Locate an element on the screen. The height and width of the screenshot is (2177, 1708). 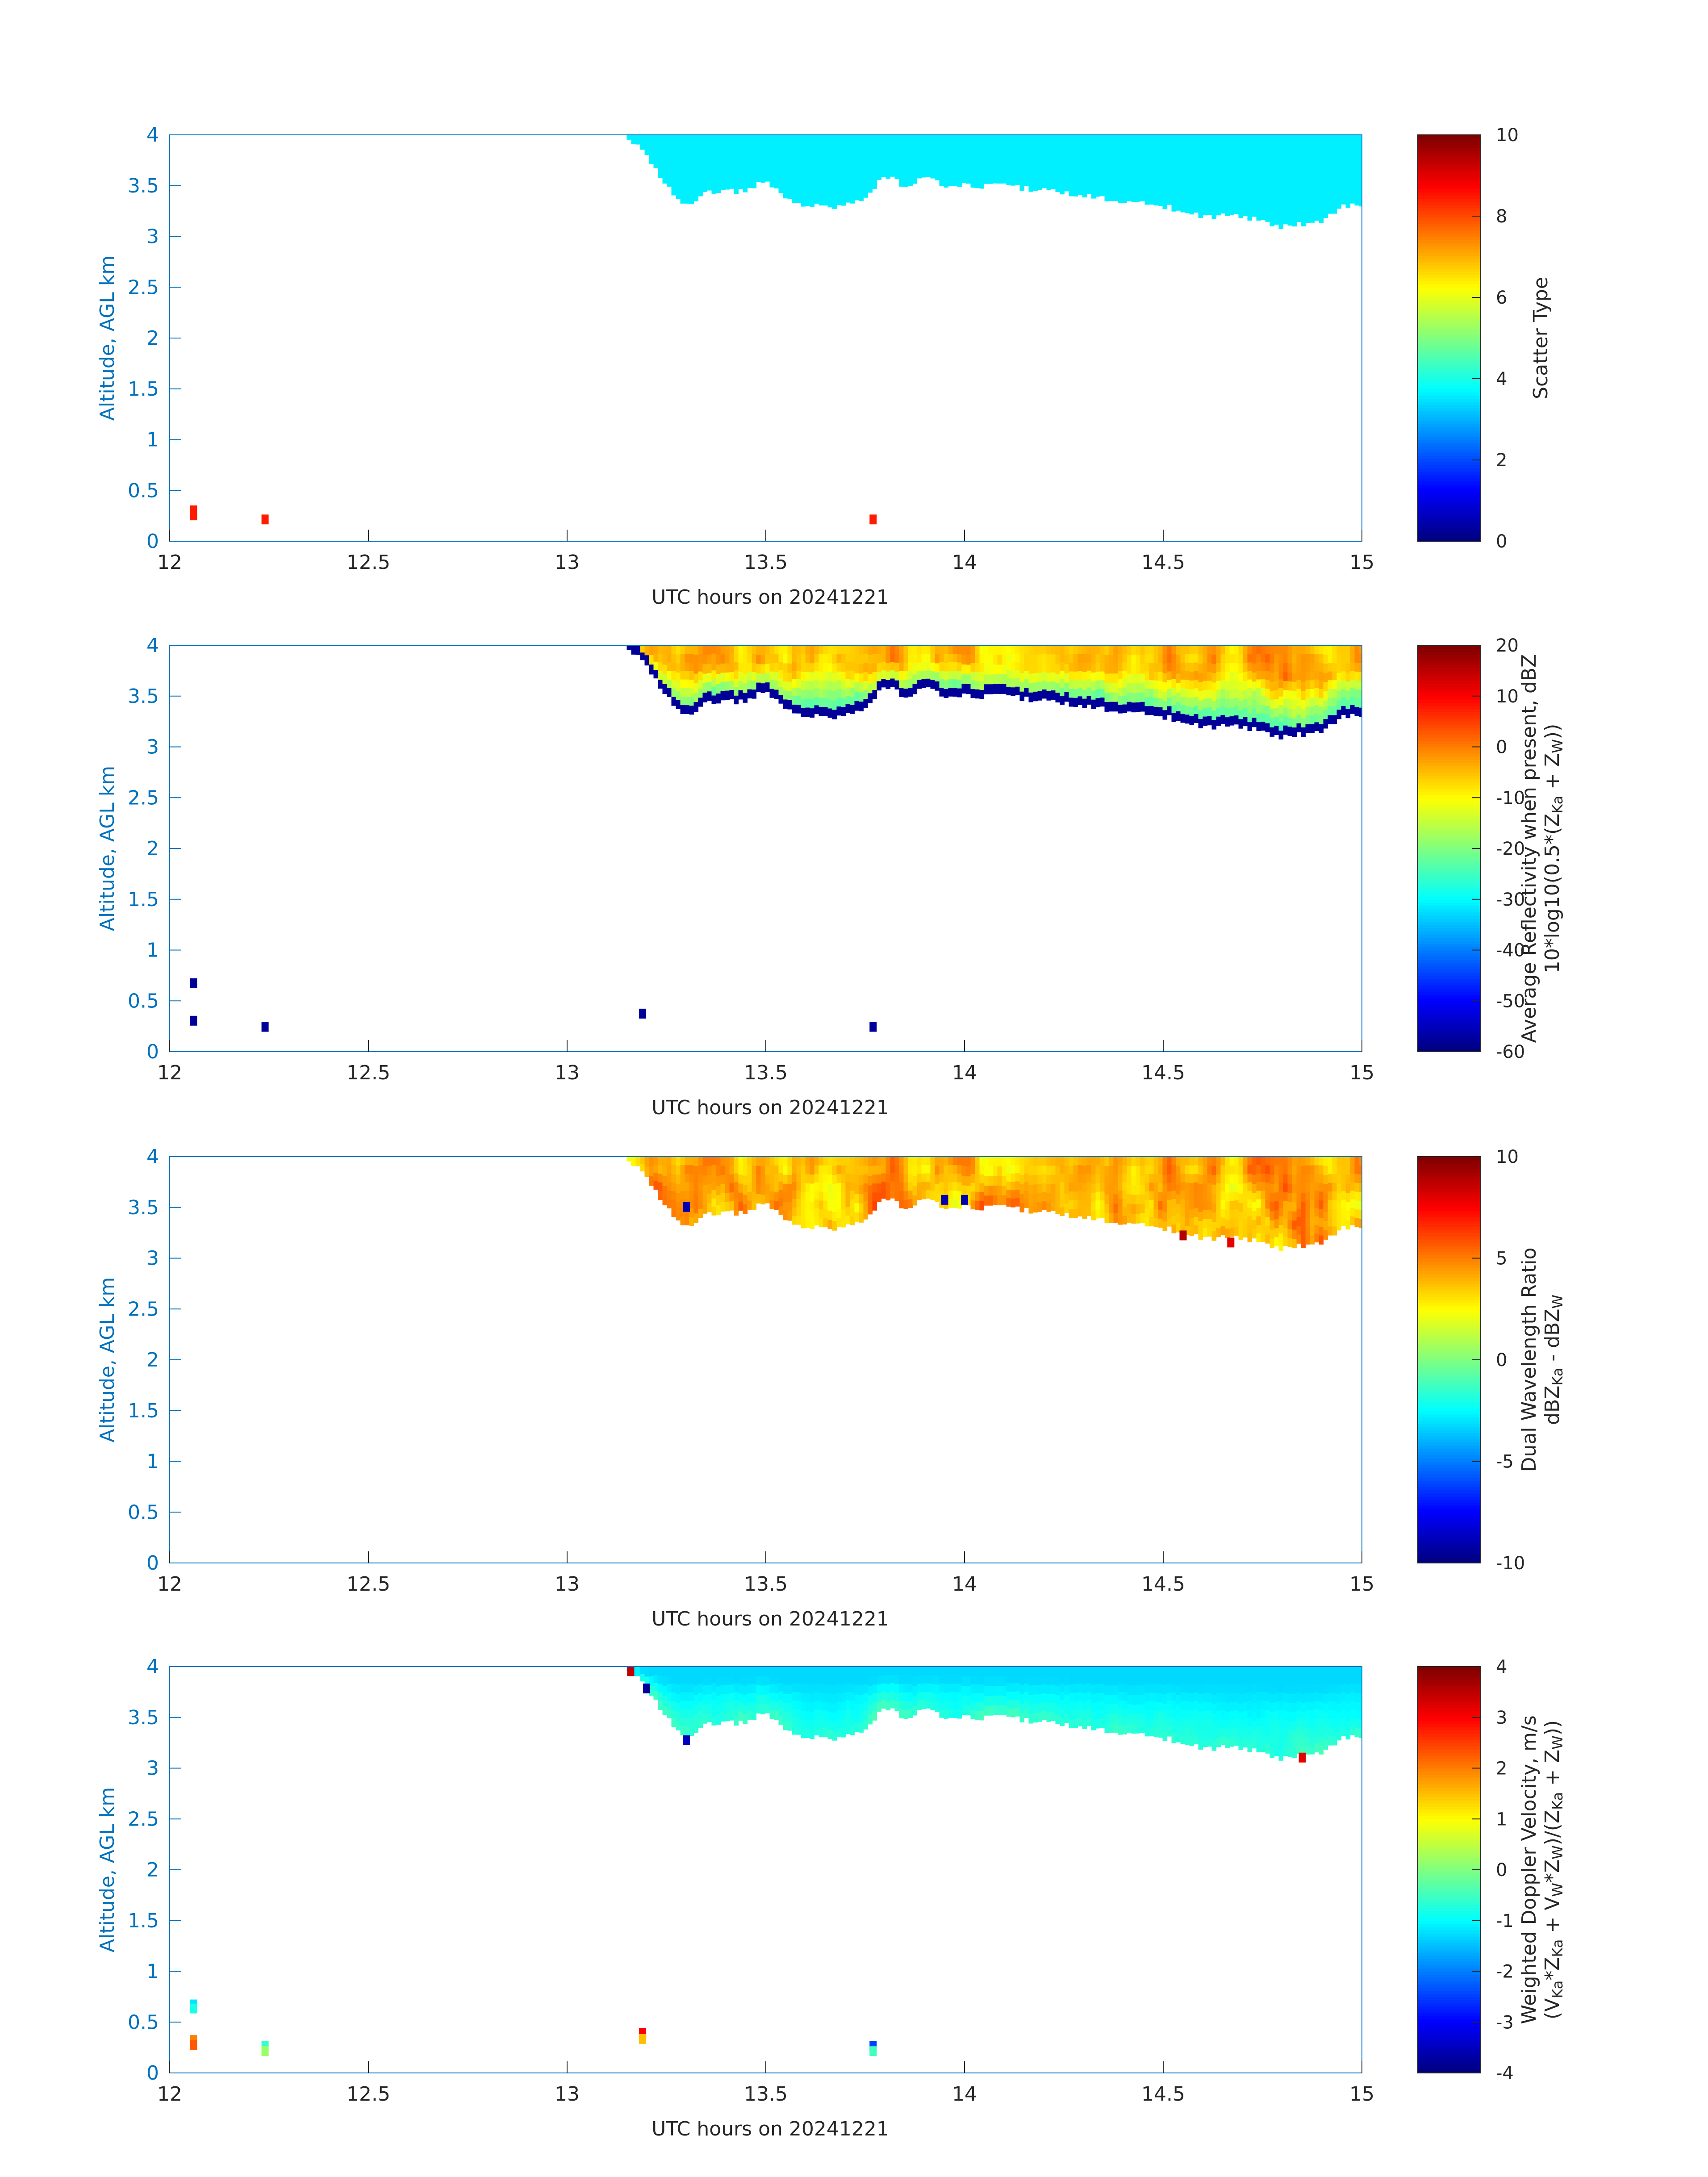
scatter-type-x-axis-label: UTC hours on 20241221 is located at coordinates (770, 597).